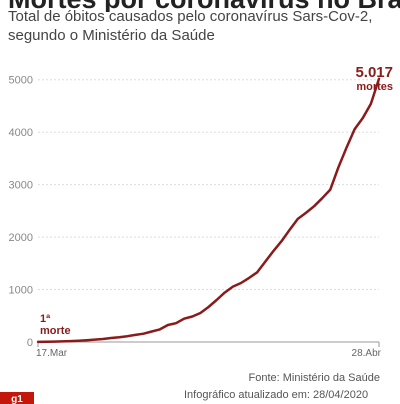 The width and height of the screenshot is (400, 404). Describe the element at coordinates (204, 6) in the screenshot. I see `chart-title: Mortes por coronavírus no Brasil` at that location.